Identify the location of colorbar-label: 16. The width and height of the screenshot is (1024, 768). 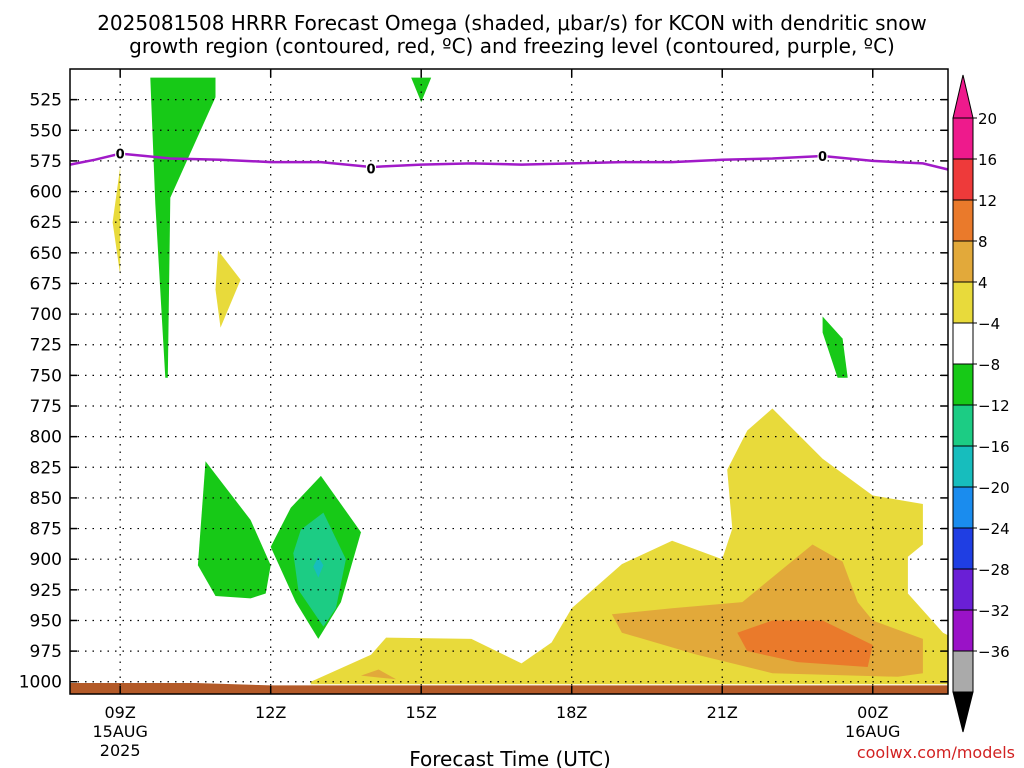
(987, 160).